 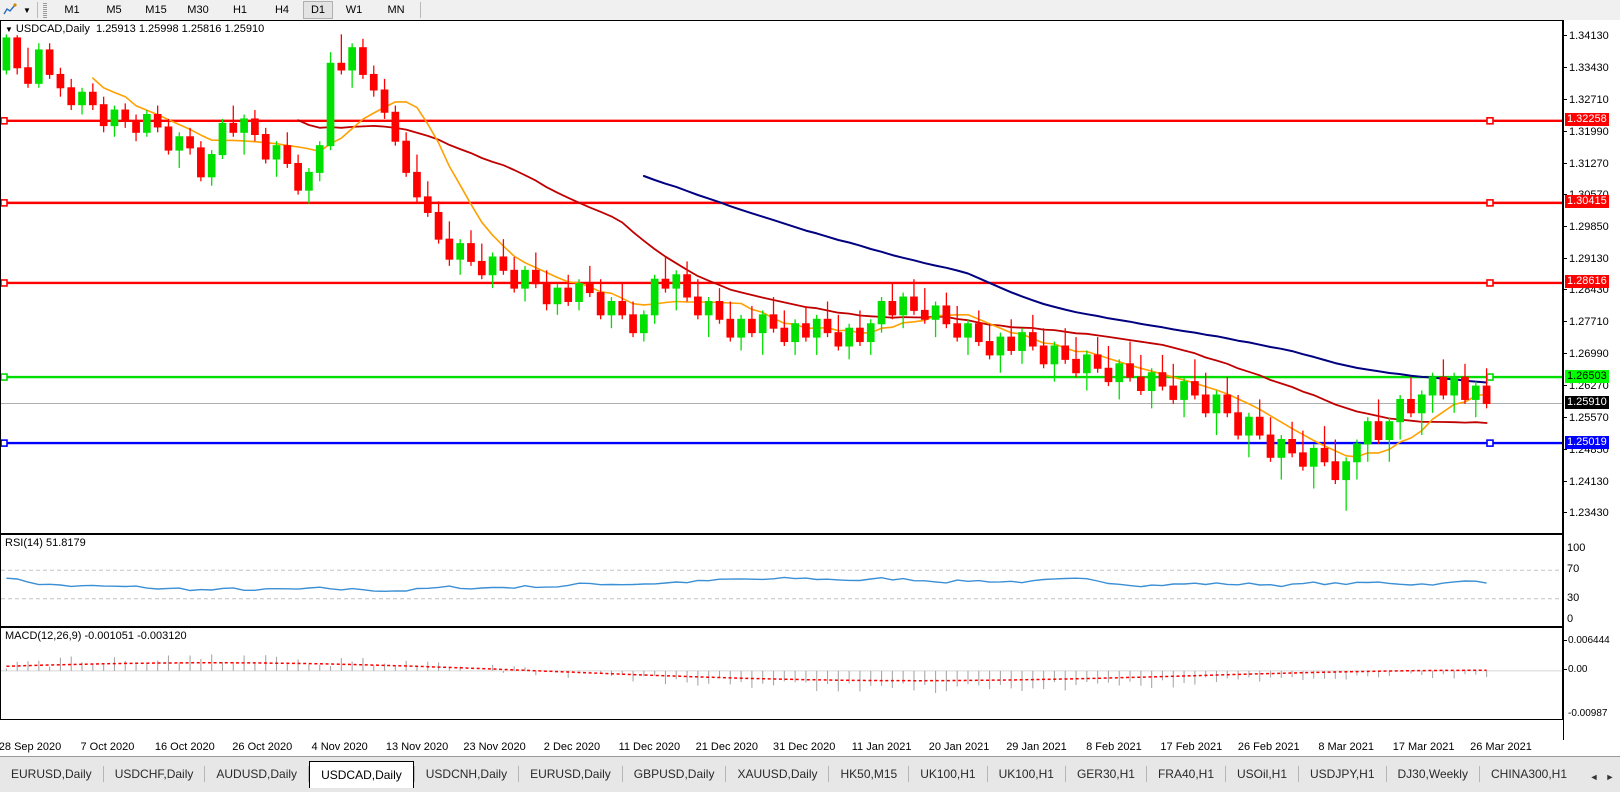 What do you see at coordinates (959, 747) in the screenshot?
I see `time-tick-label: 20 Jan 2021` at bounding box center [959, 747].